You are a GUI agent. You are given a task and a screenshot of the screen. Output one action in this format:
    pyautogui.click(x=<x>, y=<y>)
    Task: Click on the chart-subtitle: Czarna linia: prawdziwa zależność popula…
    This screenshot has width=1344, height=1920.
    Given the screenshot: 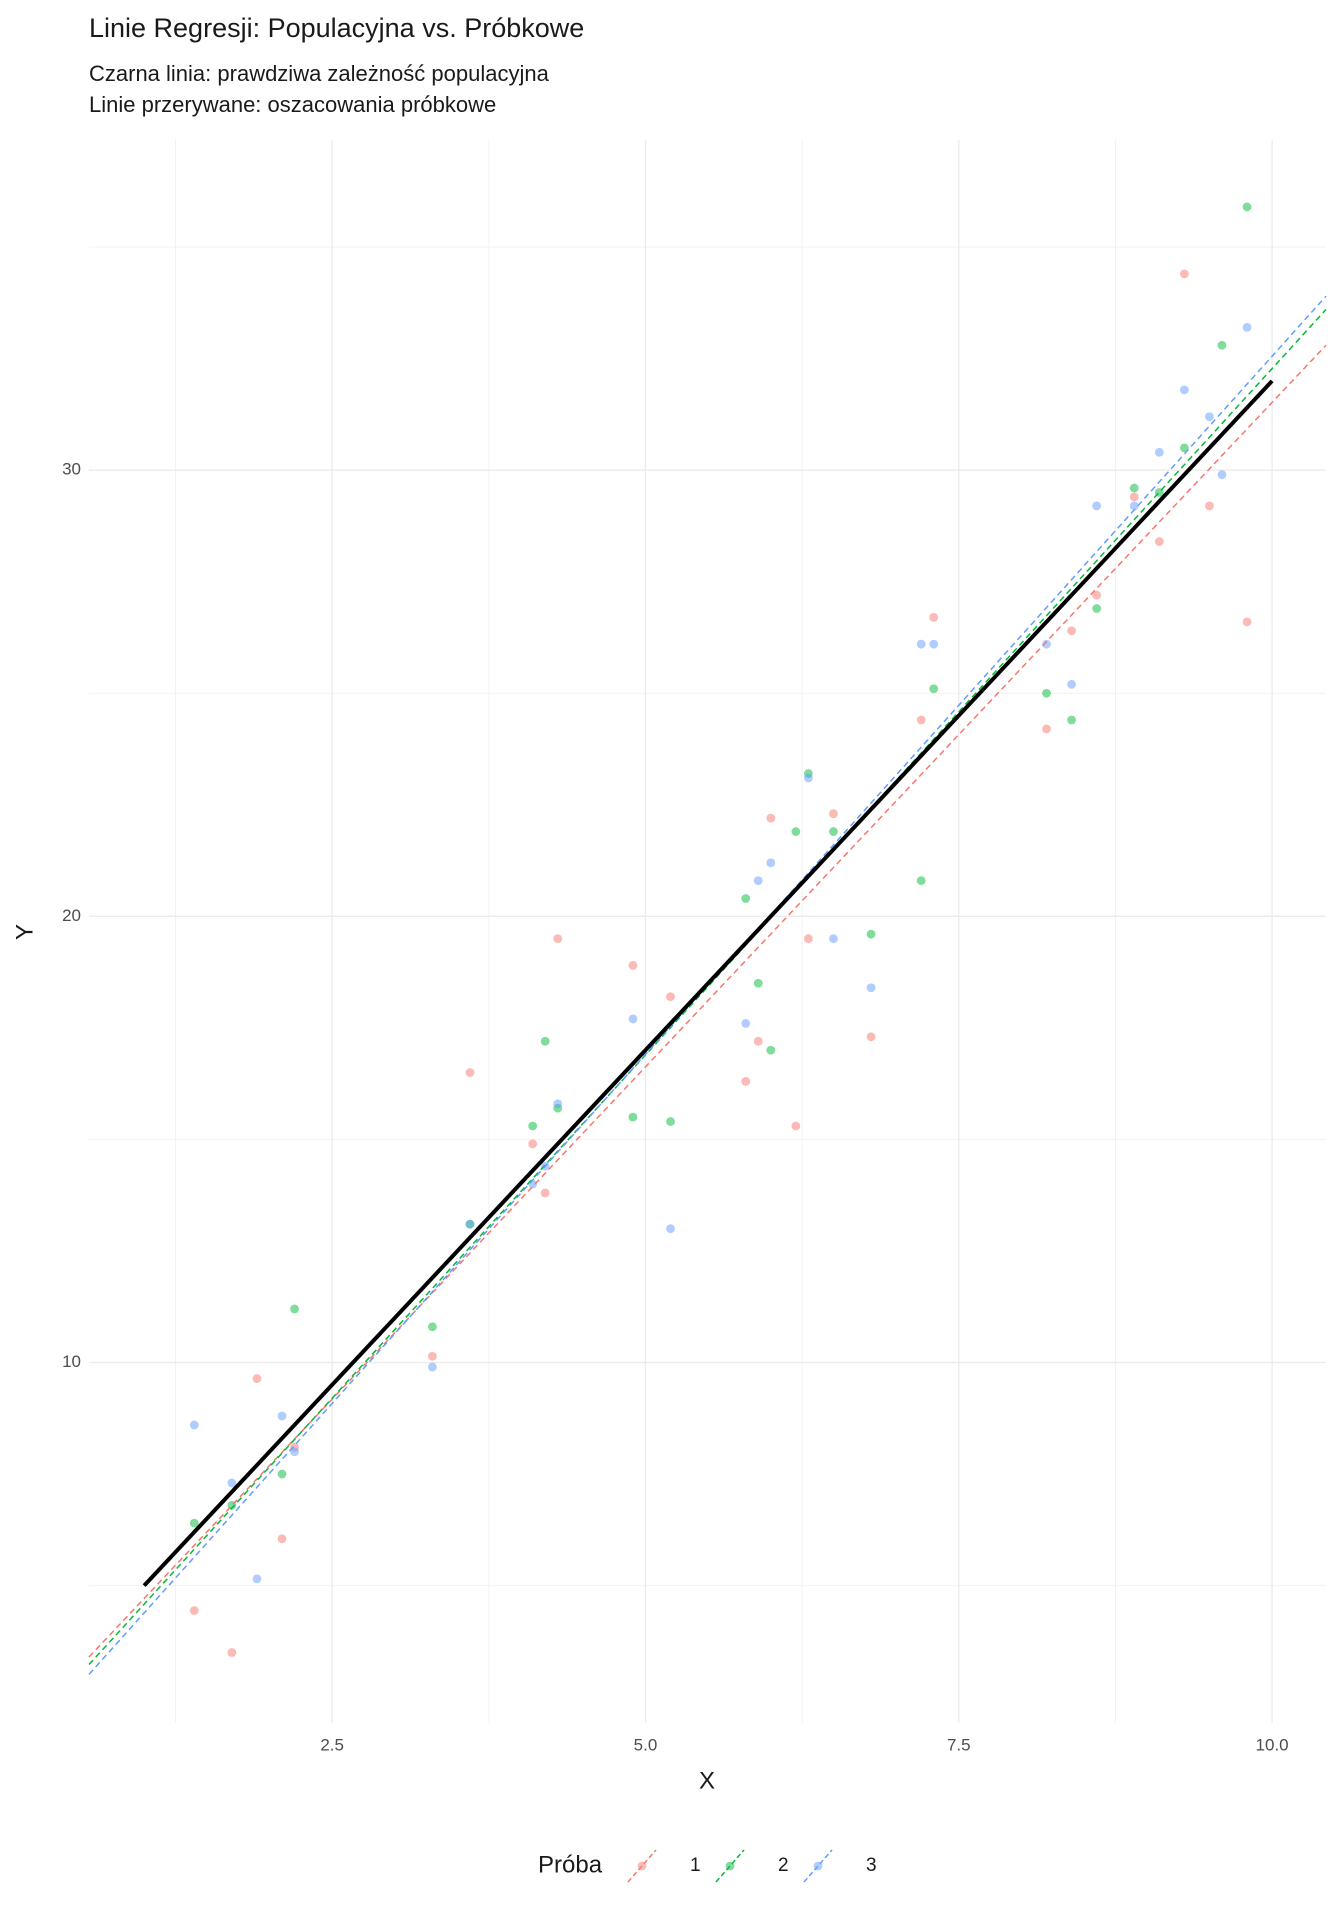 What is the action you would take?
    pyautogui.click(x=319, y=73)
    